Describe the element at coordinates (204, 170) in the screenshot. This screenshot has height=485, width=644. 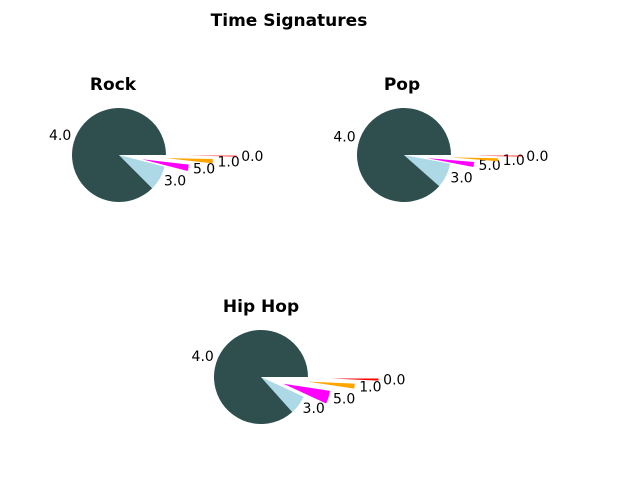
I see `slice-label-rock-5-0: 5.0` at that location.